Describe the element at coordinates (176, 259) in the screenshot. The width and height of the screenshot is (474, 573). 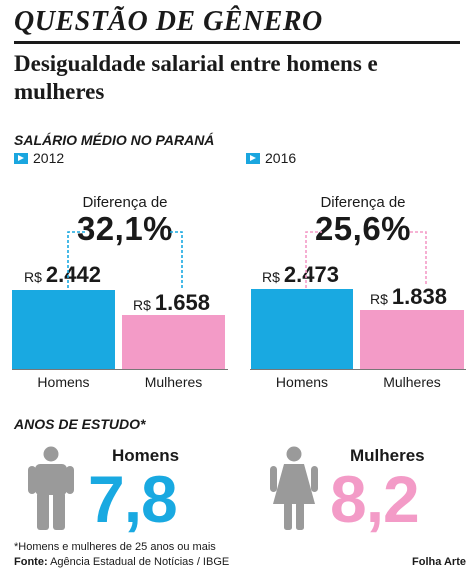
I see `bracket-women-2012` at that location.